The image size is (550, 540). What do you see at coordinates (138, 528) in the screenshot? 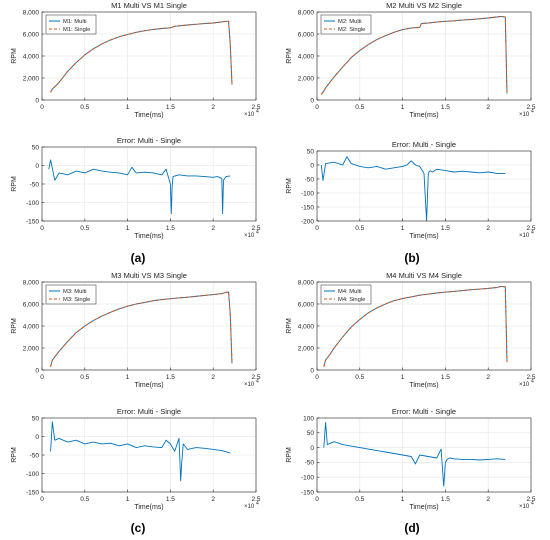
I see `panel-label-c: (c)` at bounding box center [138, 528].